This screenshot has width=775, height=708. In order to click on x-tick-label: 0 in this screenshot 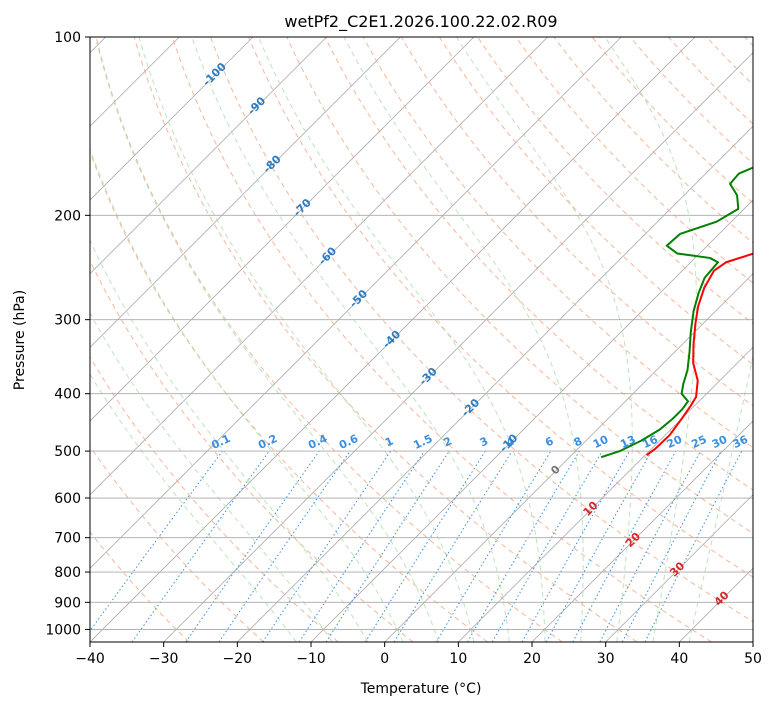, I will do `click(384, 659)`.